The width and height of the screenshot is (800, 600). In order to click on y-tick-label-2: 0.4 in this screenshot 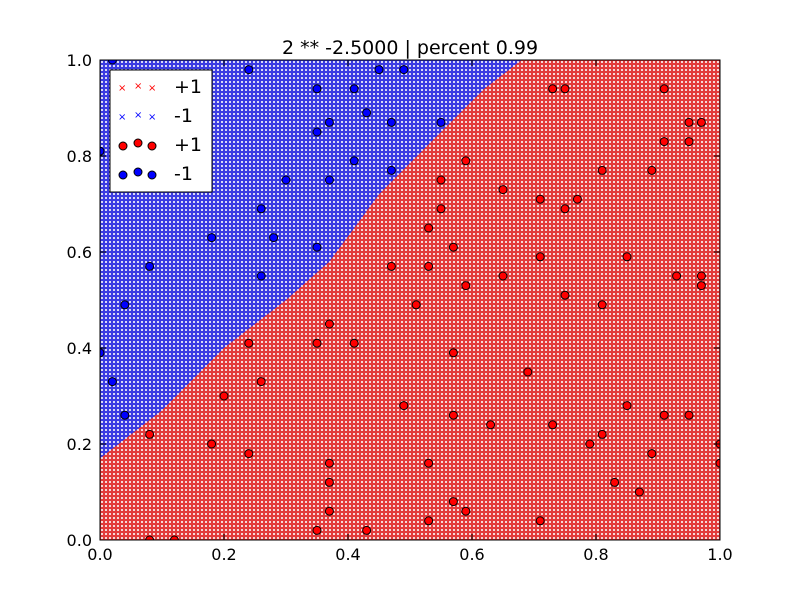, I will do `click(79, 348)`.